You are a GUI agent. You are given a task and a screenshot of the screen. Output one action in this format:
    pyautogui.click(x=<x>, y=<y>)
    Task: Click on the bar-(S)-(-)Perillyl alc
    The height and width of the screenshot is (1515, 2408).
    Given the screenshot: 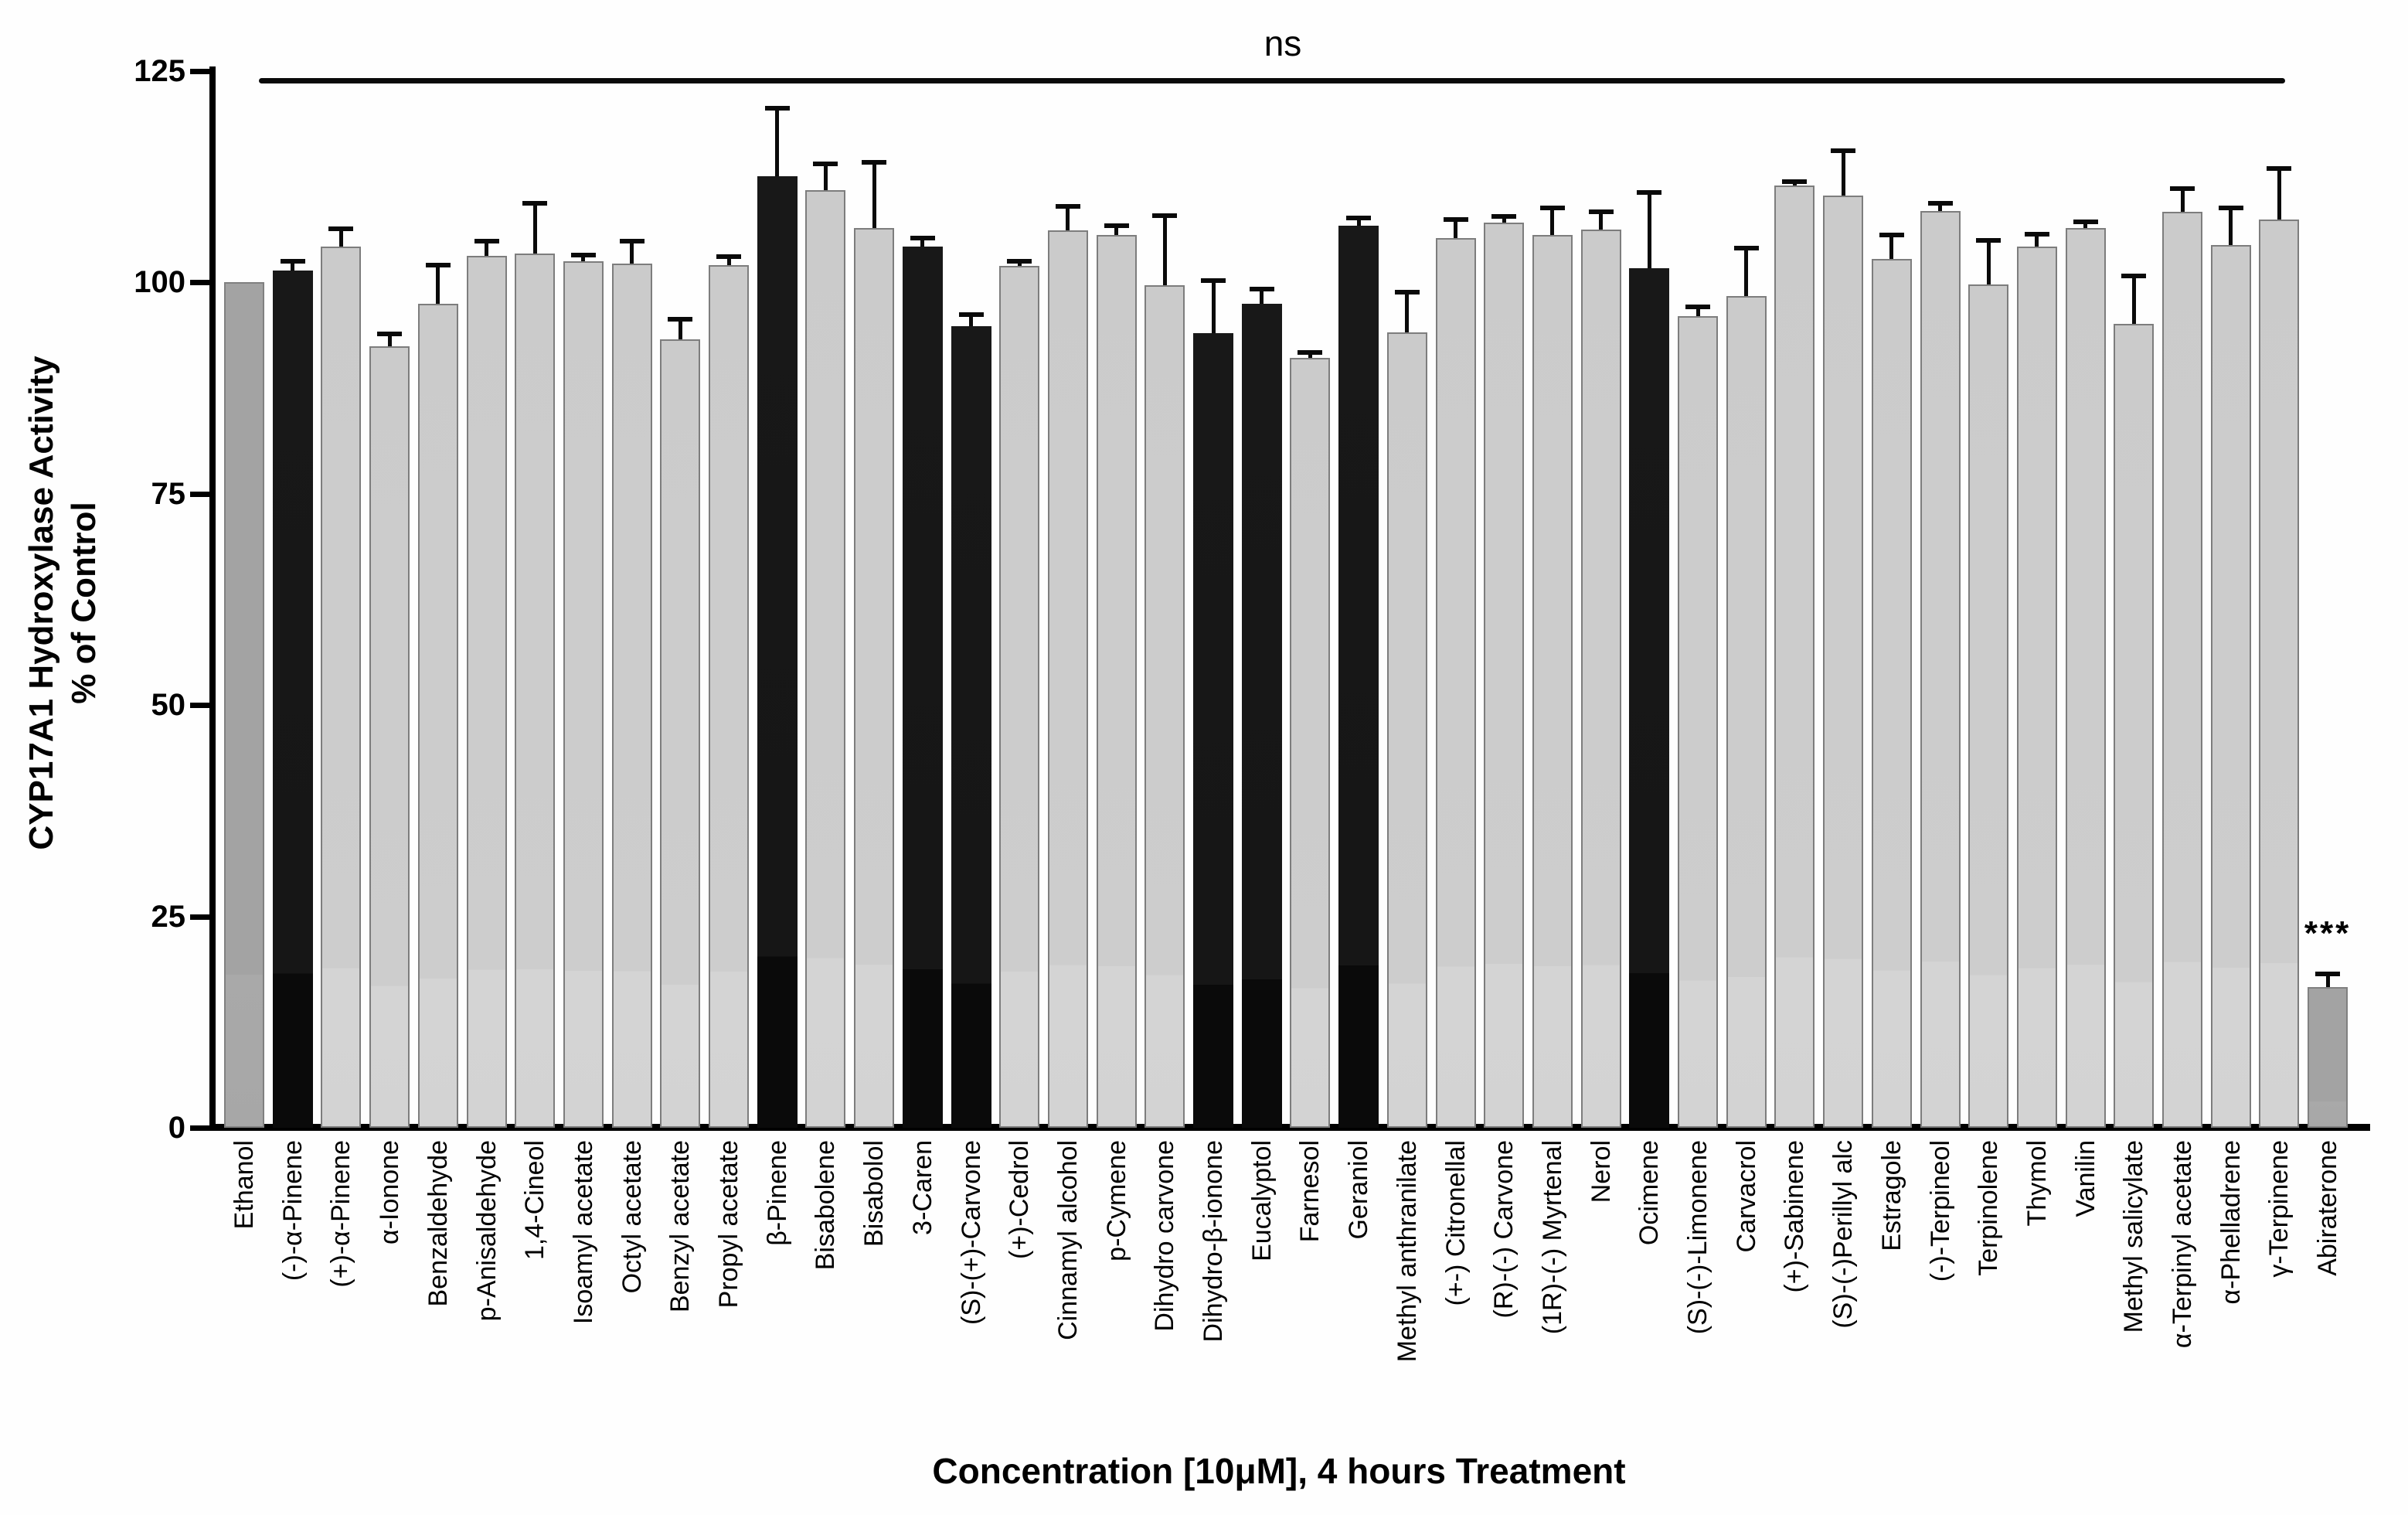 What is the action you would take?
    pyautogui.click(x=1844, y=662)
    